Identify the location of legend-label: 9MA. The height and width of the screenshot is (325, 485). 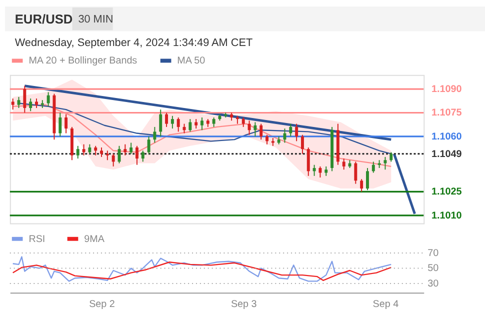
(94, 239).